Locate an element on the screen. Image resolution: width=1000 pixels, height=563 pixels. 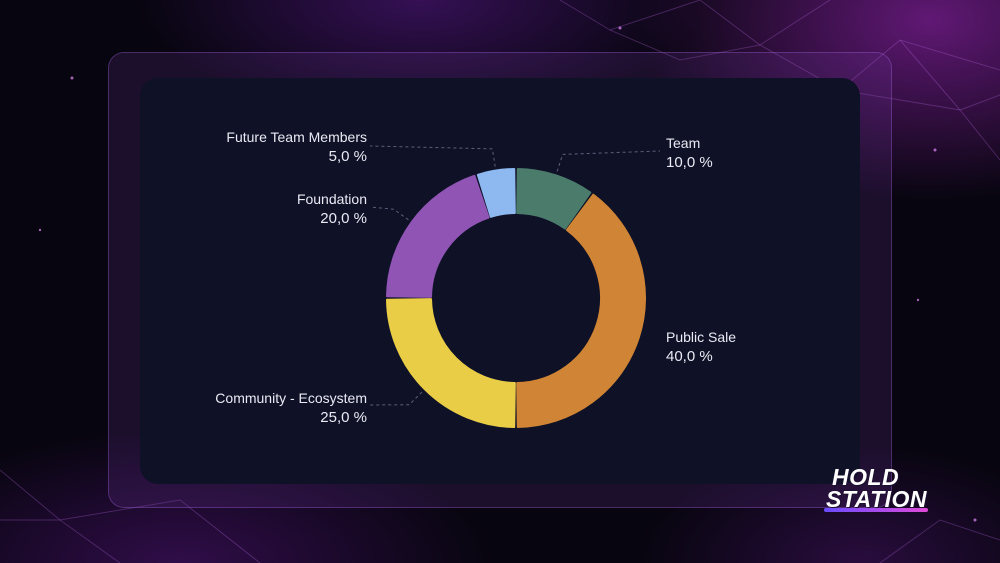
slice-public-sale is located at coordinates (581, 310).